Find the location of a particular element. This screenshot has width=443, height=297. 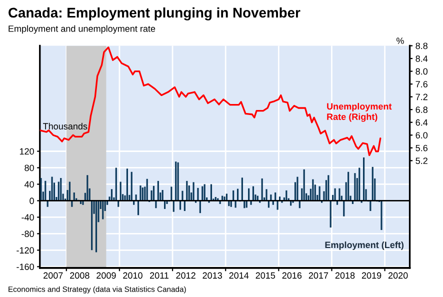

y-tick-label: 120 is located at coordinates (27, 151).